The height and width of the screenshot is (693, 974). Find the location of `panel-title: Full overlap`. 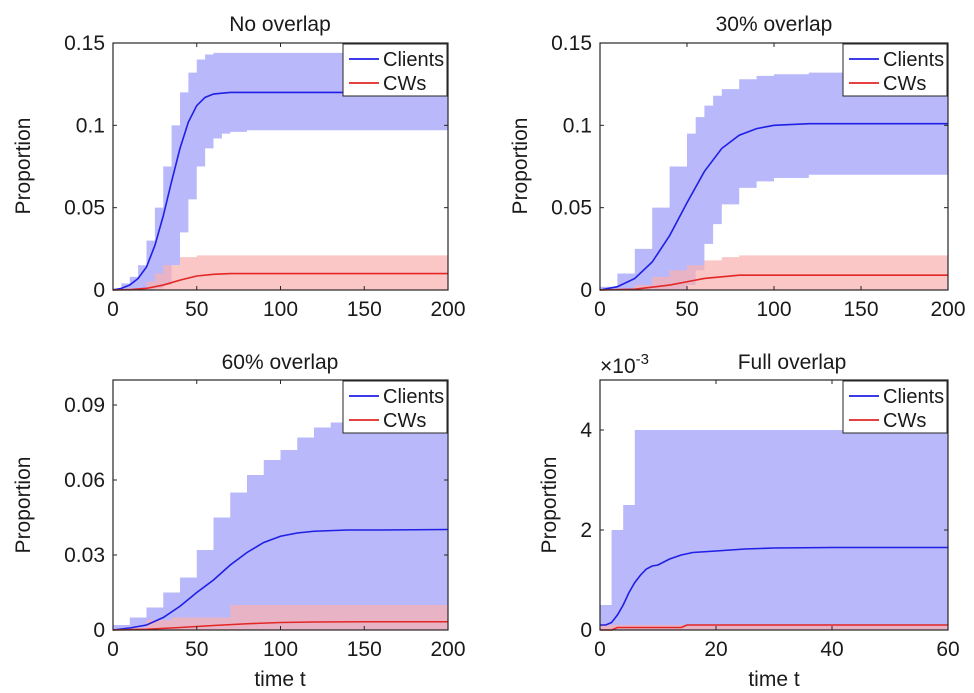

panel-title: Full overlap is located at coordinates (792, 362).